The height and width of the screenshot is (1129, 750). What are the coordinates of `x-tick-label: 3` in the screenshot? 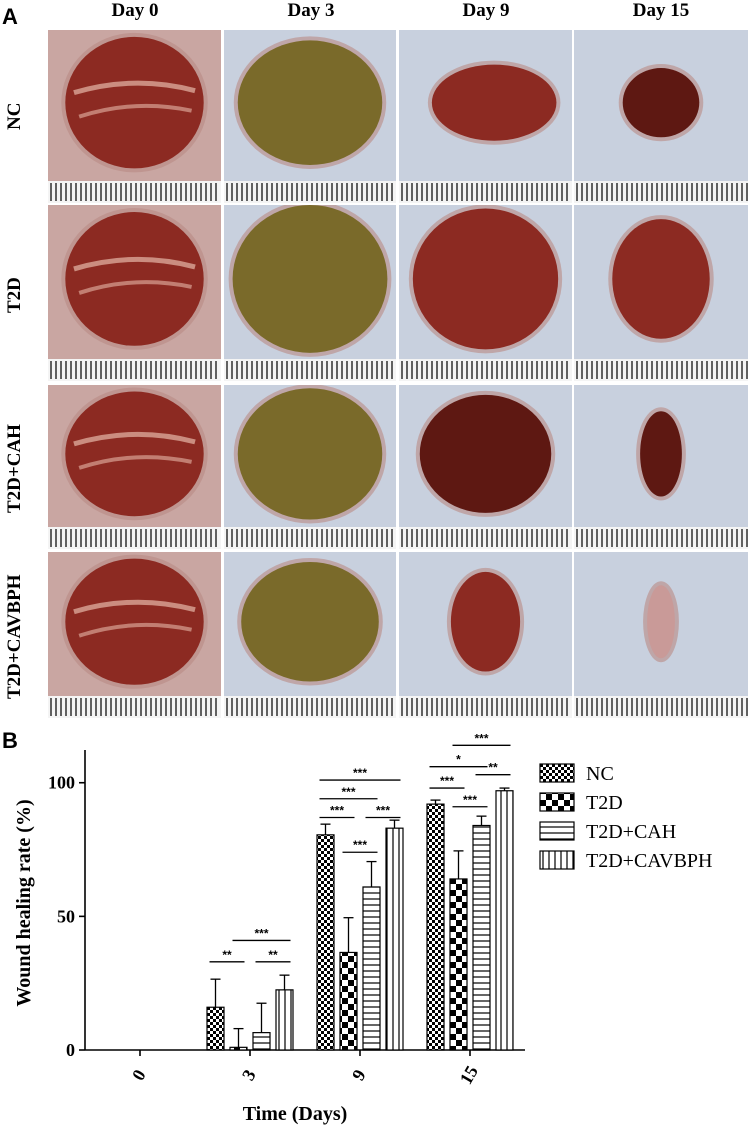 It's located at (249, 1075).